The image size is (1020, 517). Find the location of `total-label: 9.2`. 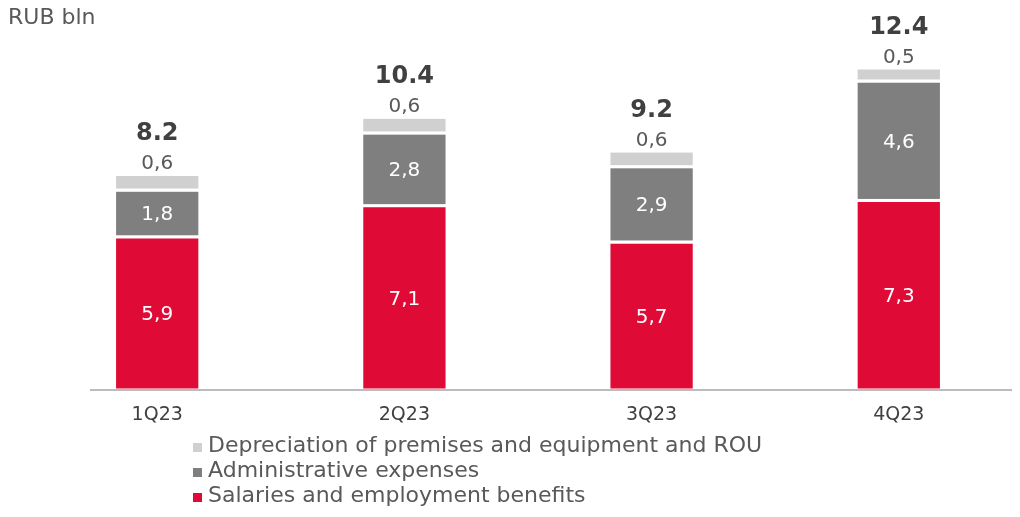

total-label: 9.2 is located at coordinates (651, 109).